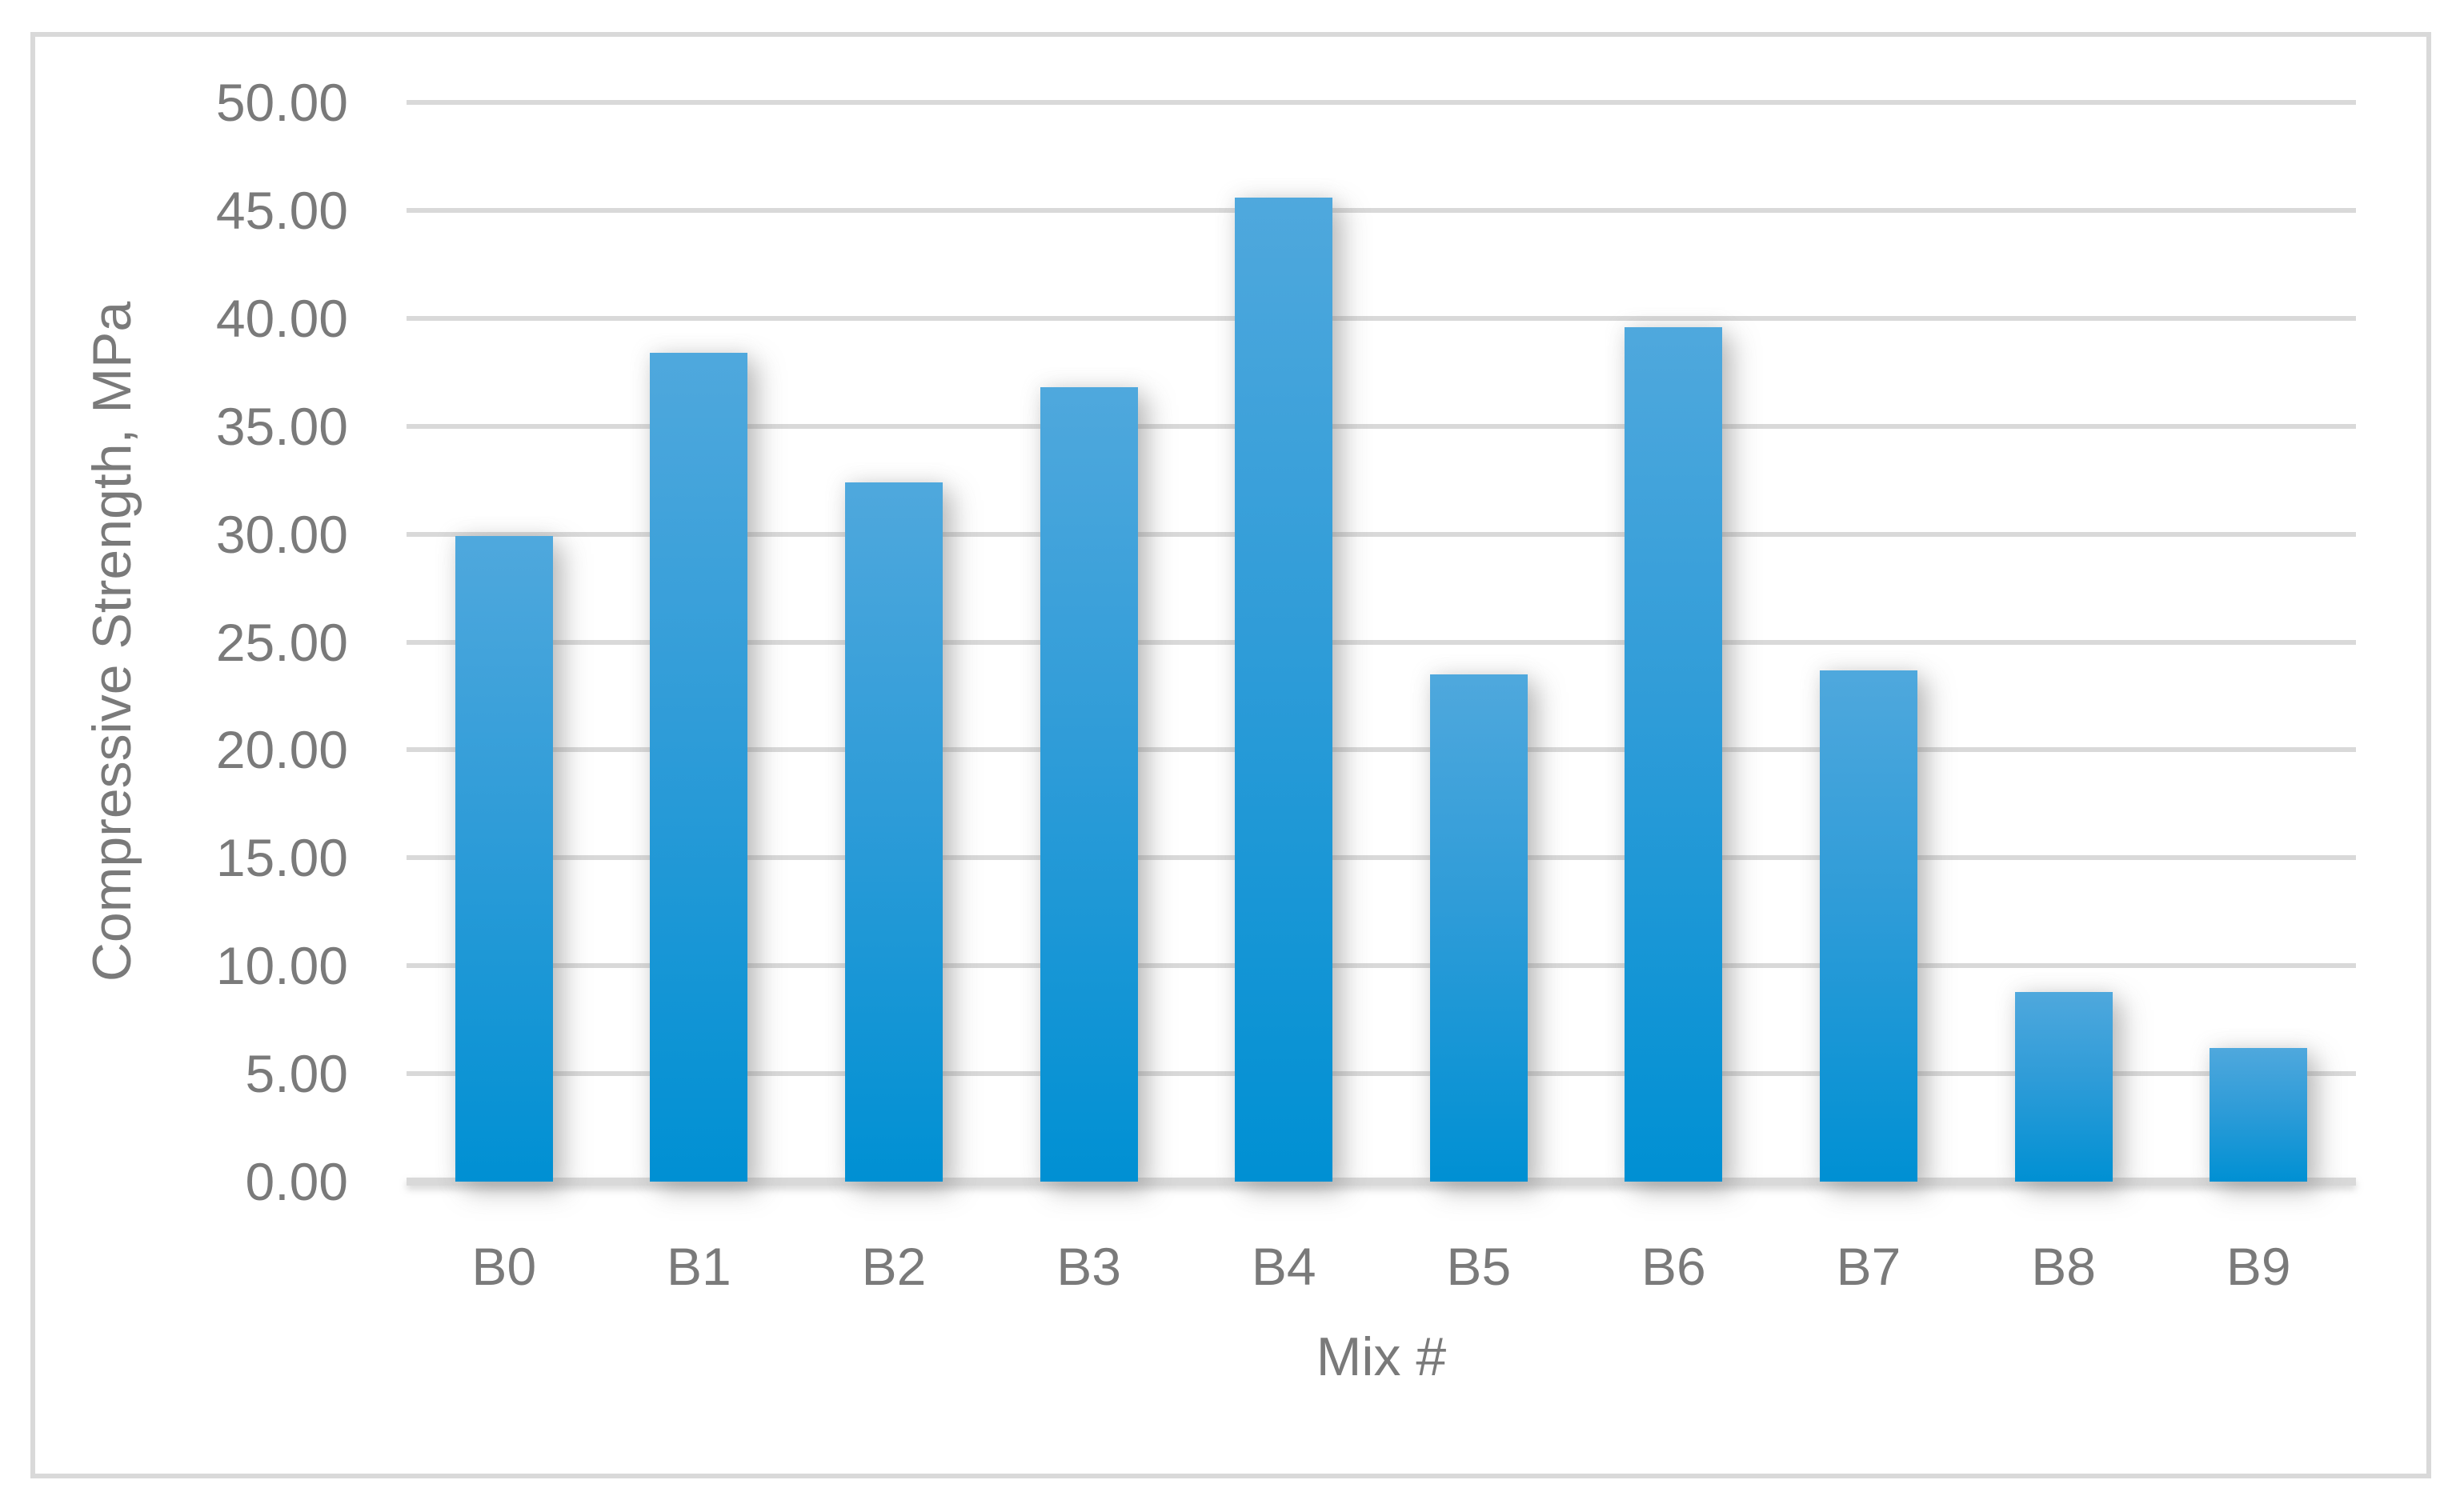 The height and width of the screenshot is (1508, 2464). I want to click on x-axis-line, so click(1382, 1182).